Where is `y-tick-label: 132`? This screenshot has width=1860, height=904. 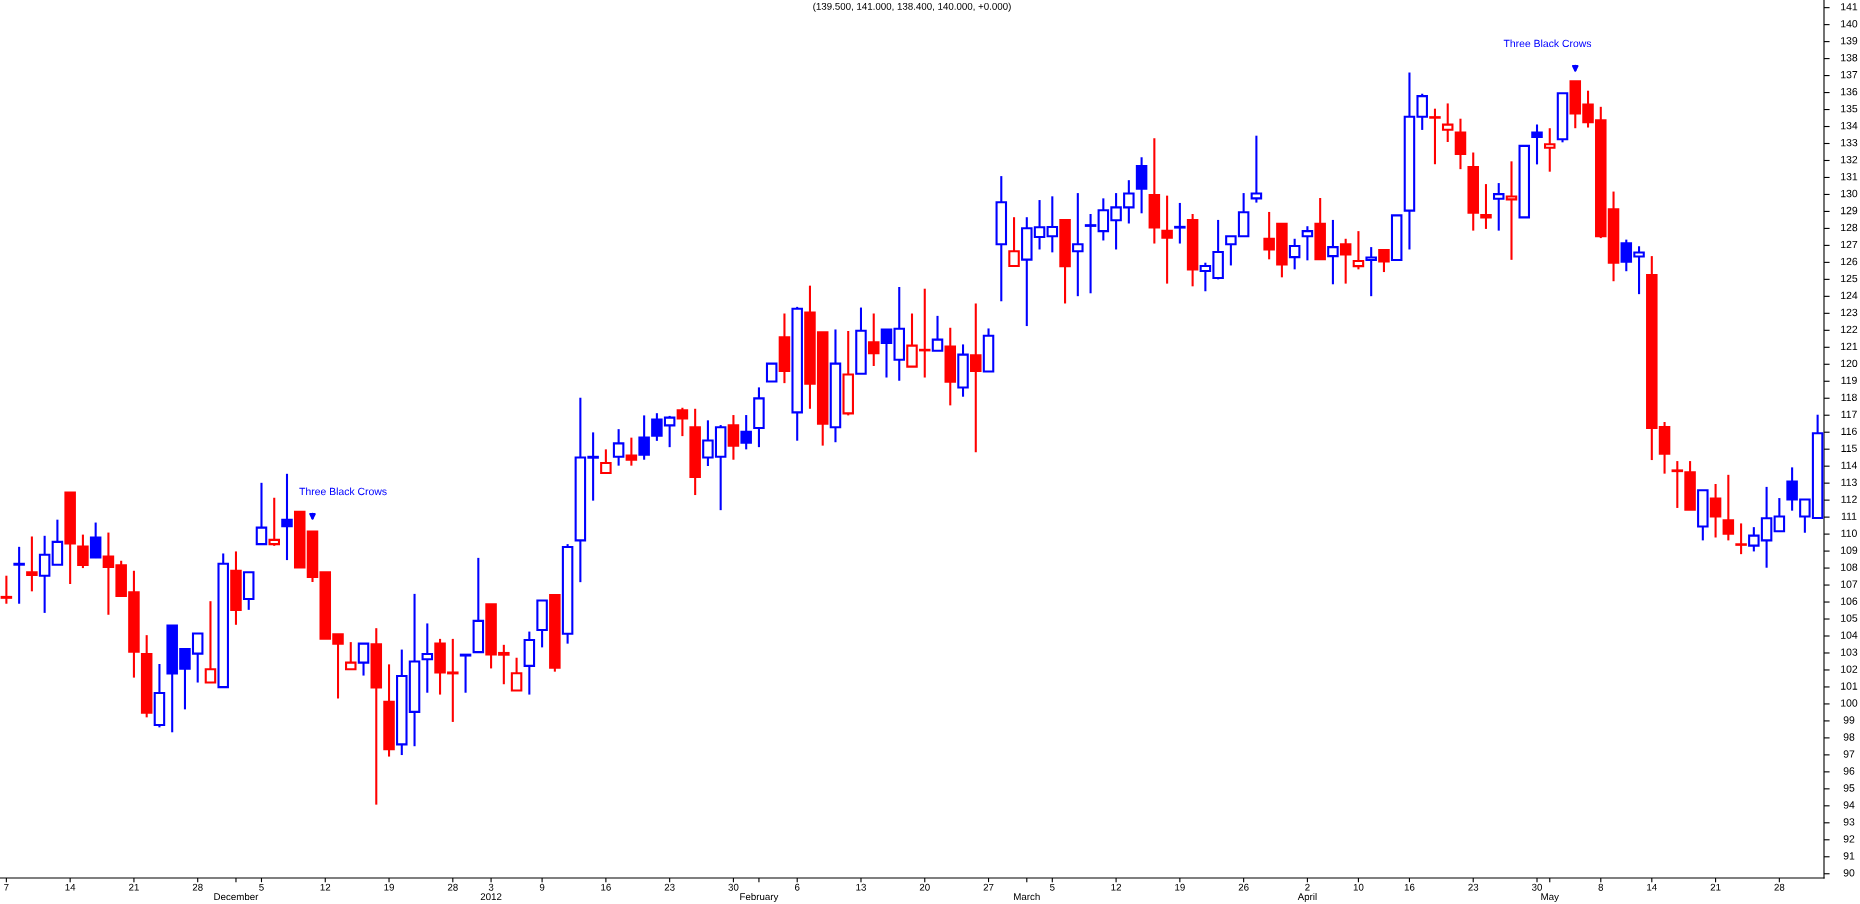 y-tick-label: 132 is located at coordinates (1849, 159).